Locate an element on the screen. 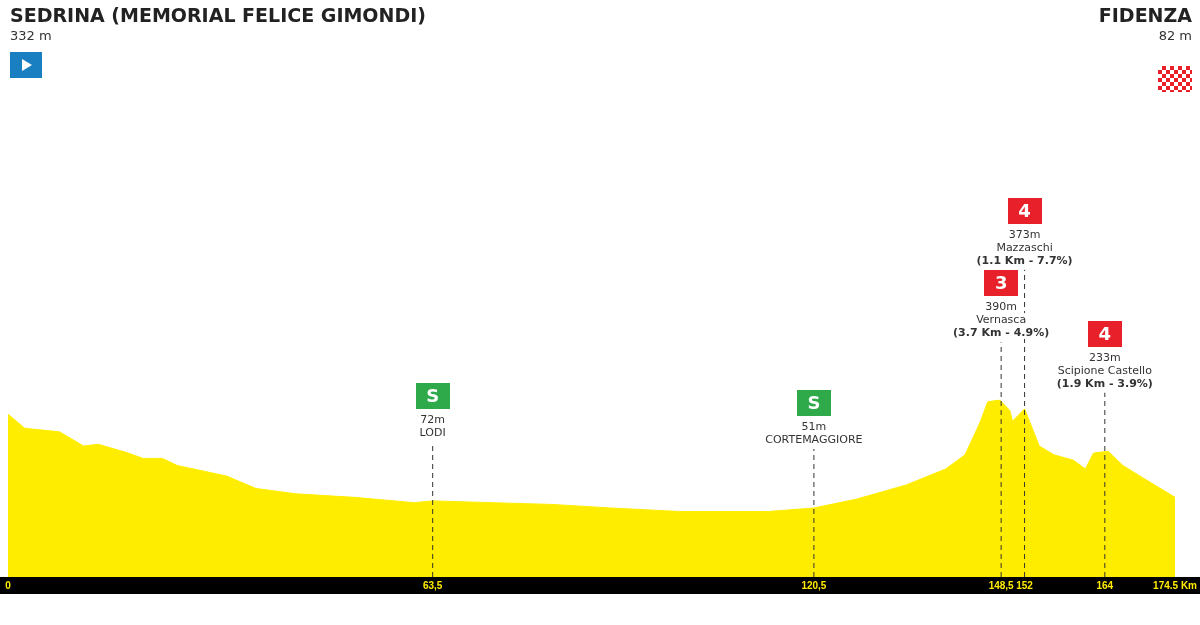 This screenshot has height=625, width=1200. x-tick-label: 174.5 Km is located at coordinates (1175, 585).